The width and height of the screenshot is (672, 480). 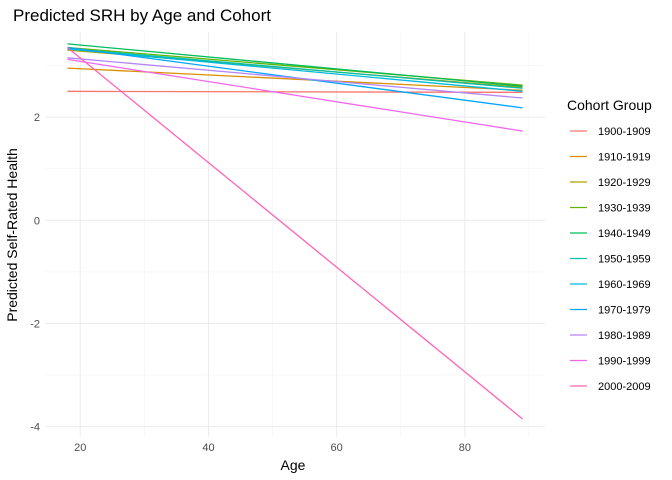 I want to click on series-line-1900-1909, so click(x=295, y=92).